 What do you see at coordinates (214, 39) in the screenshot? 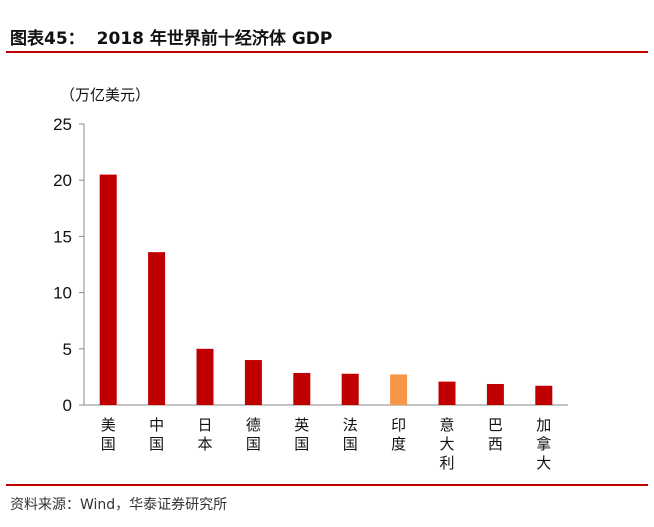
I see `chart-title: 2018 年世界前十经济体 GDP` at bounding box center [214, 39].